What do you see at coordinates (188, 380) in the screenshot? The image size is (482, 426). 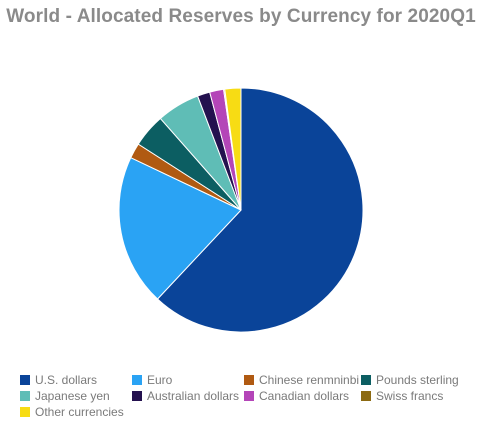 I see `legend-item-euro: Euro` at bounding box center [188, 380].